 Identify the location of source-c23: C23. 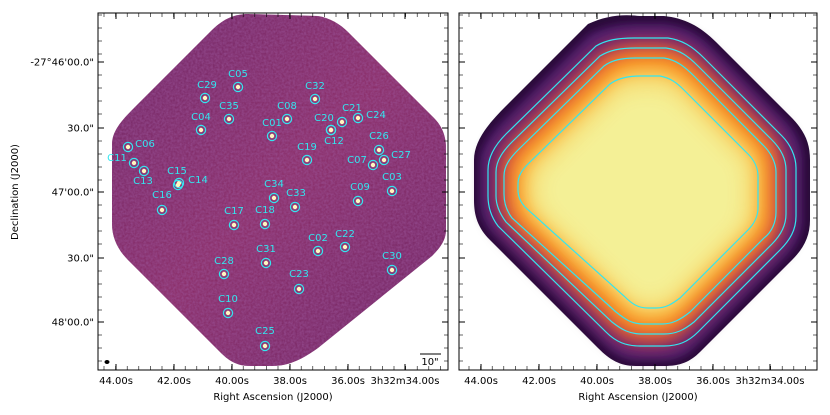
(299, 282).